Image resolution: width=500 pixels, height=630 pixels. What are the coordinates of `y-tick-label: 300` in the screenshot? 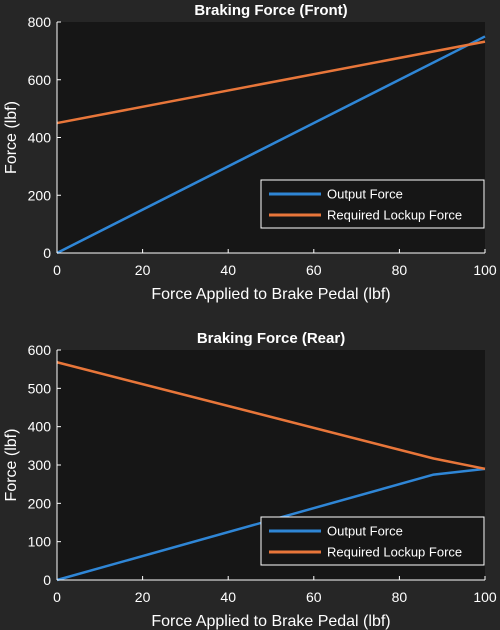 It's located at (40, 465).